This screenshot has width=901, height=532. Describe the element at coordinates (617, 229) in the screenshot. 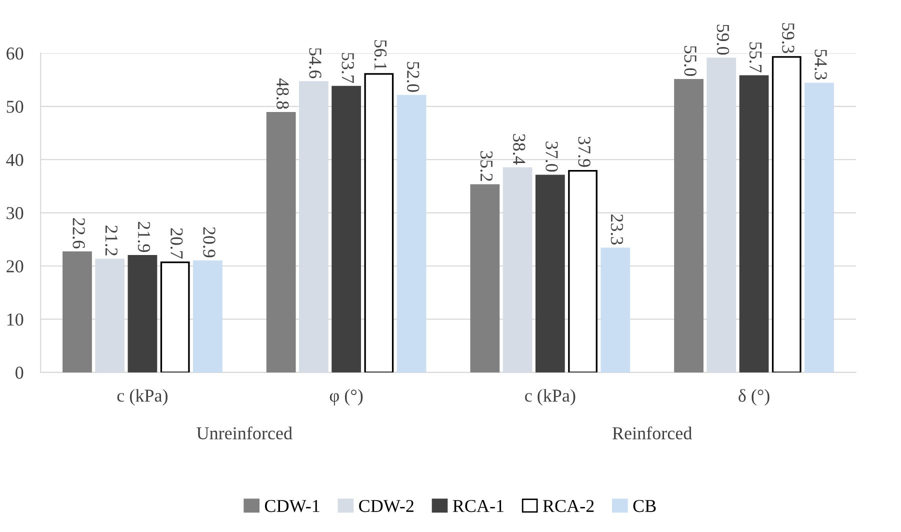

I see `data-label: 23.3` at that location.